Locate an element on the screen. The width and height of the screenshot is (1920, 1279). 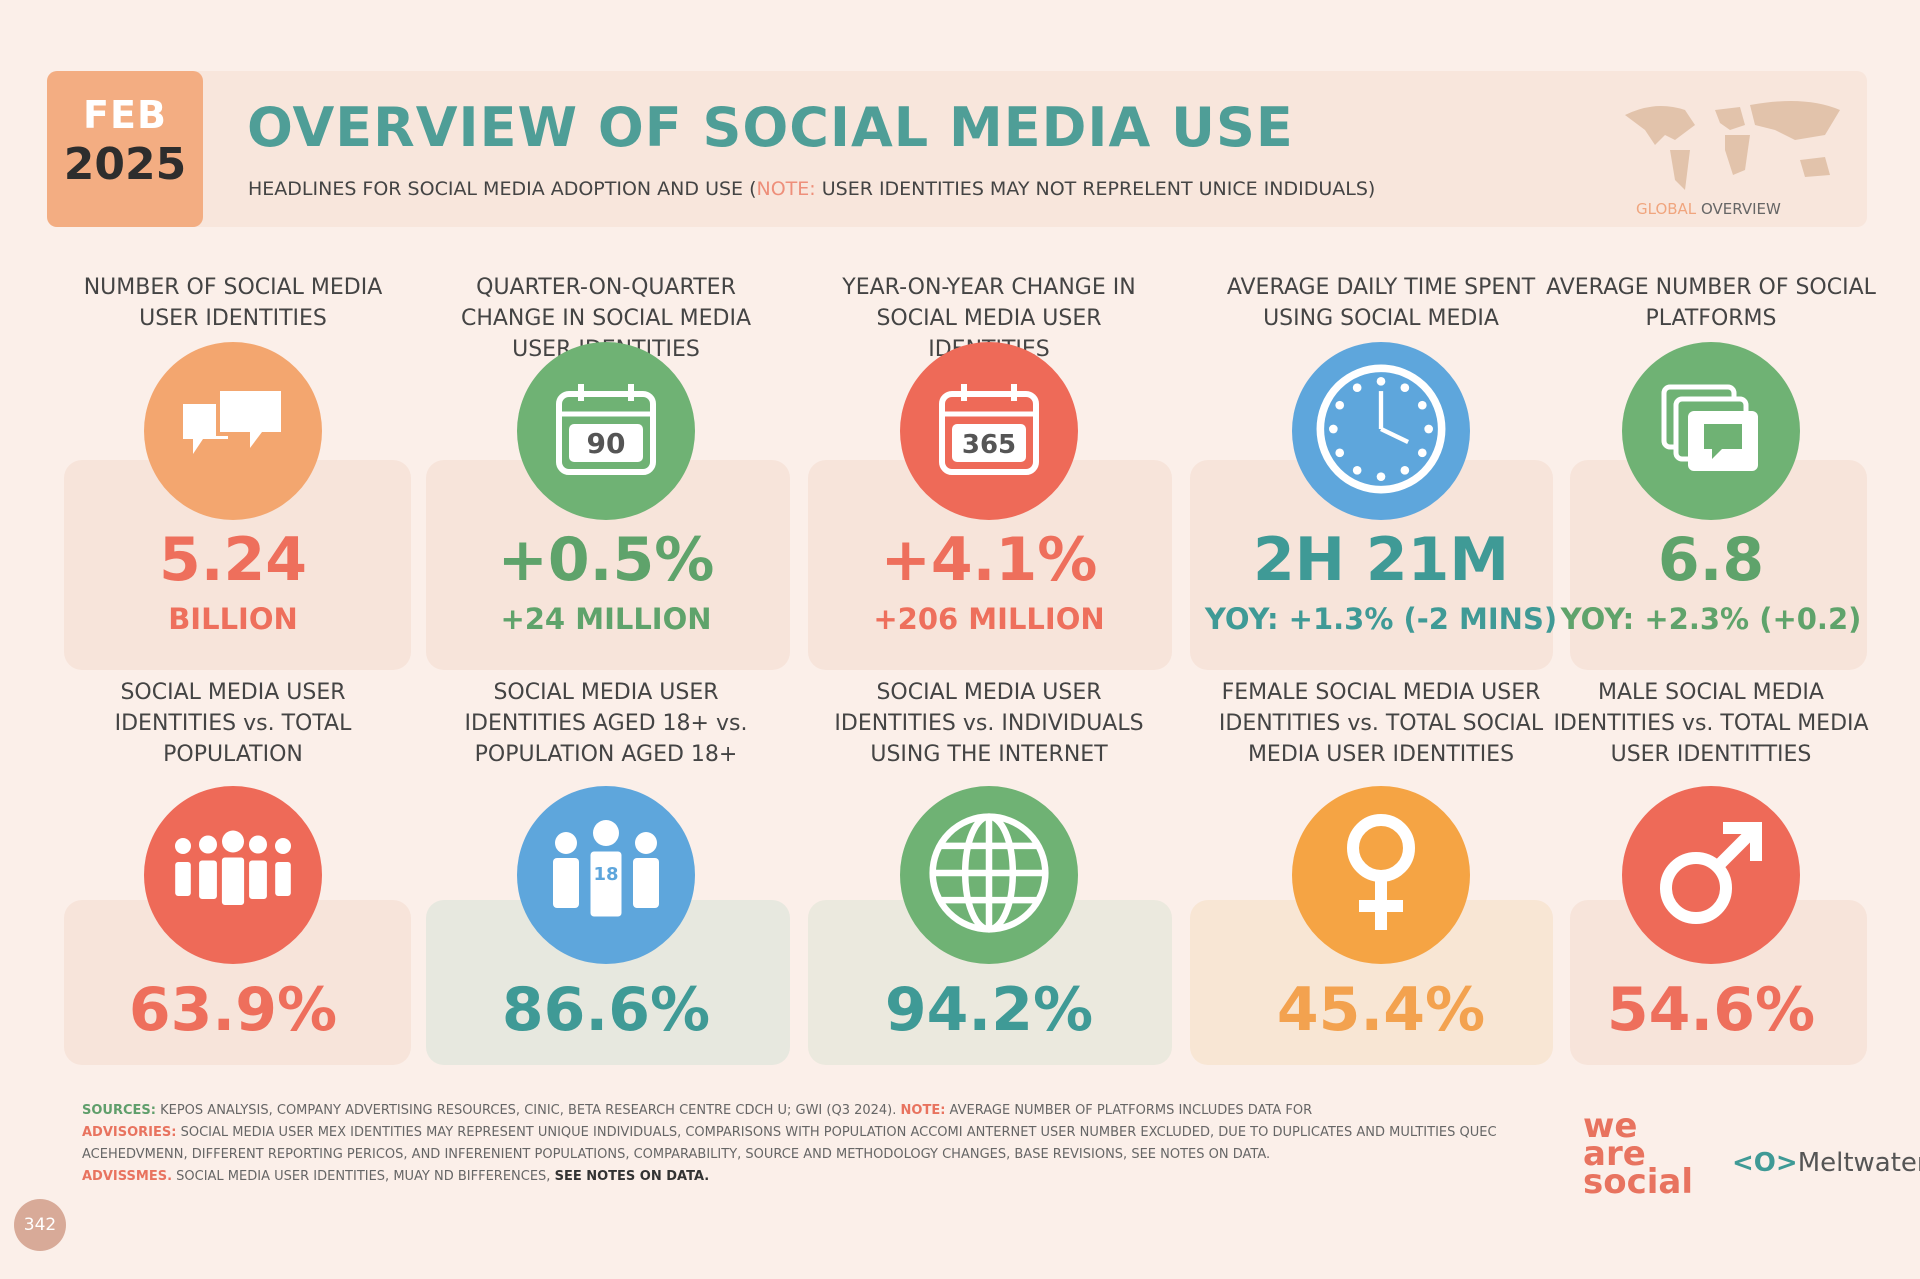
svg-text: 365 is located at coordinates (989, 445).